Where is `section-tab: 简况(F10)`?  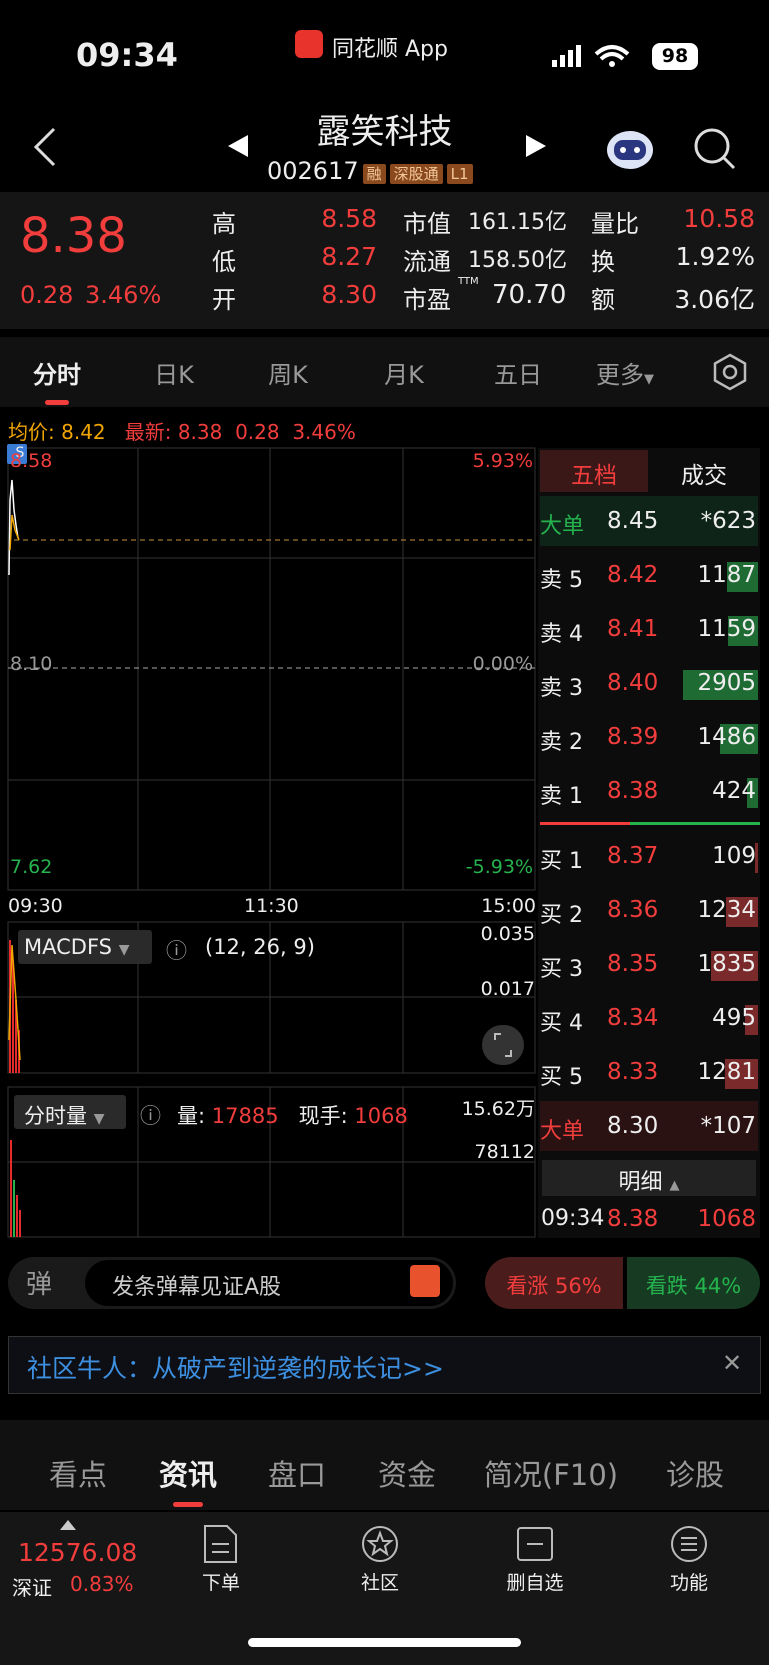 section-tab: 简况(F10) is located at coordinates (551, 1475).